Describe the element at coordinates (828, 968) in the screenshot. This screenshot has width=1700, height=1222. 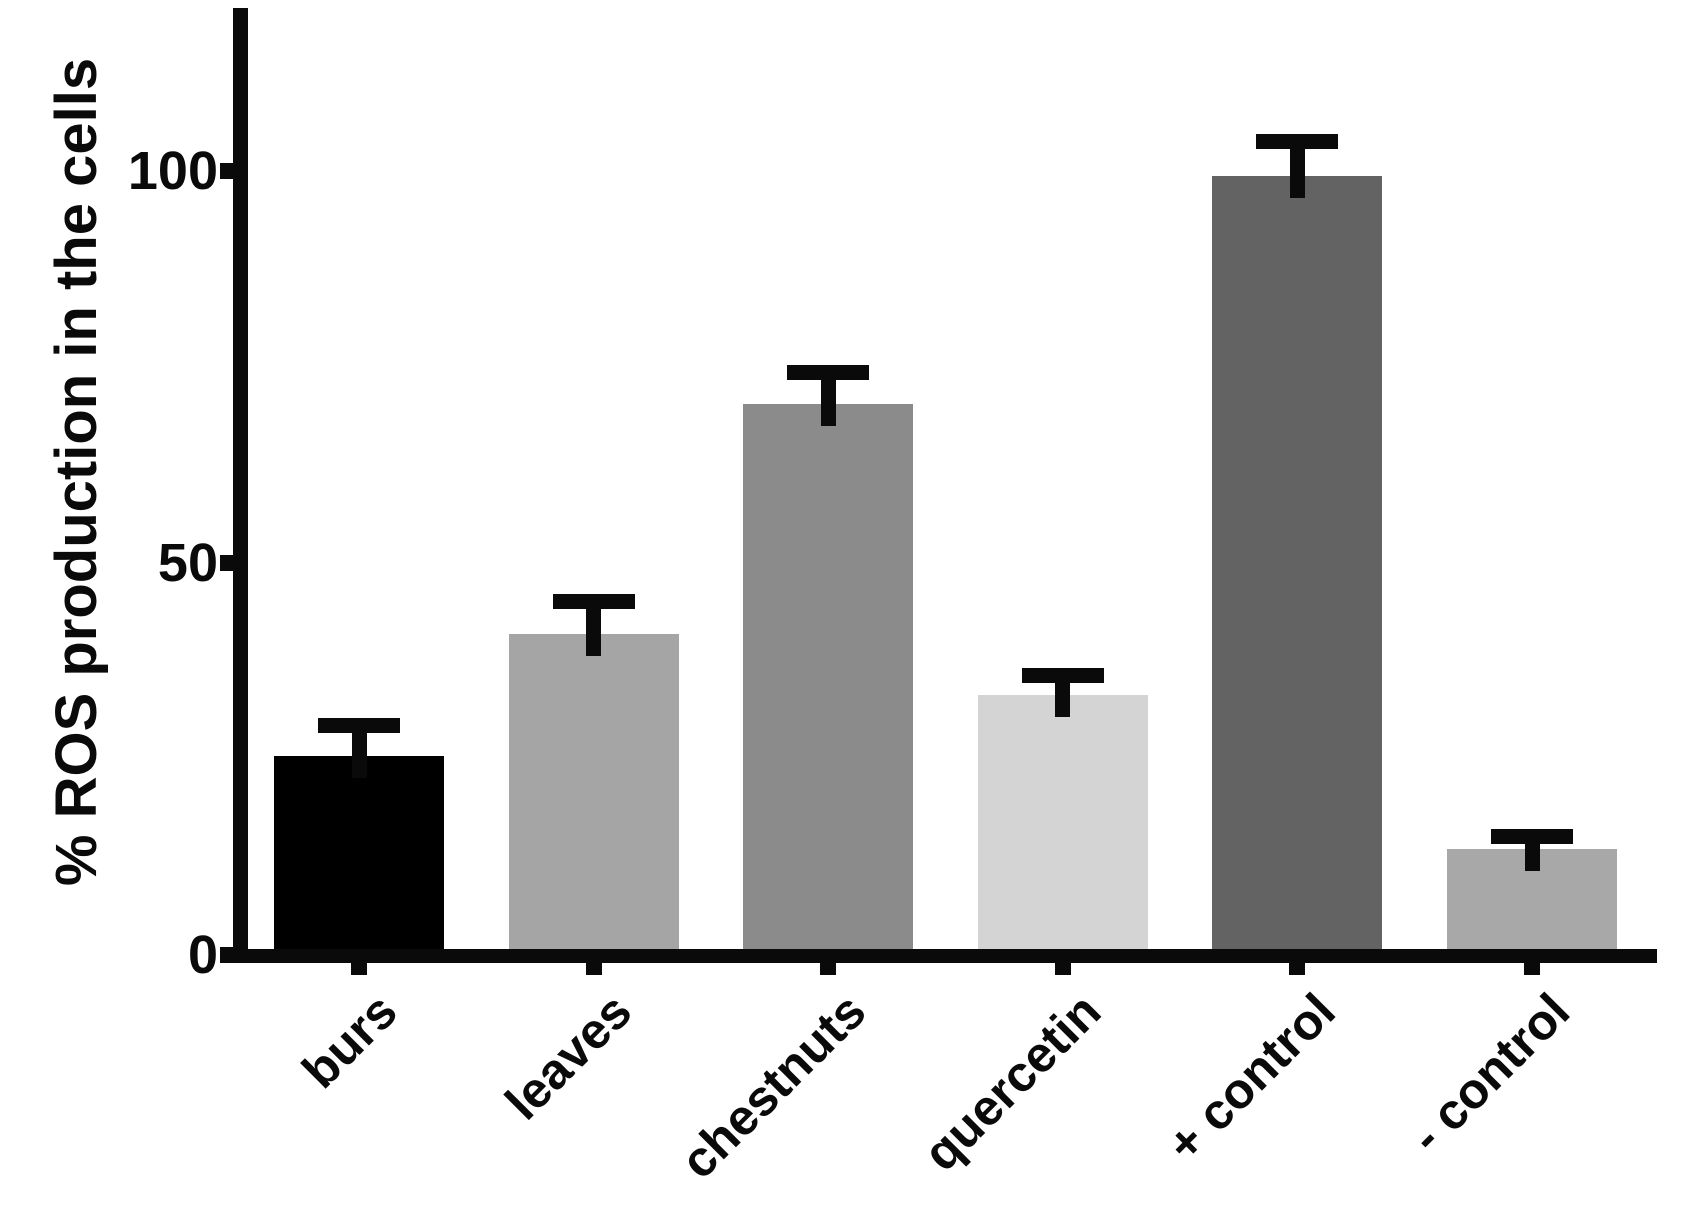
I see `x-tick-mark-chestnuts` at that location.